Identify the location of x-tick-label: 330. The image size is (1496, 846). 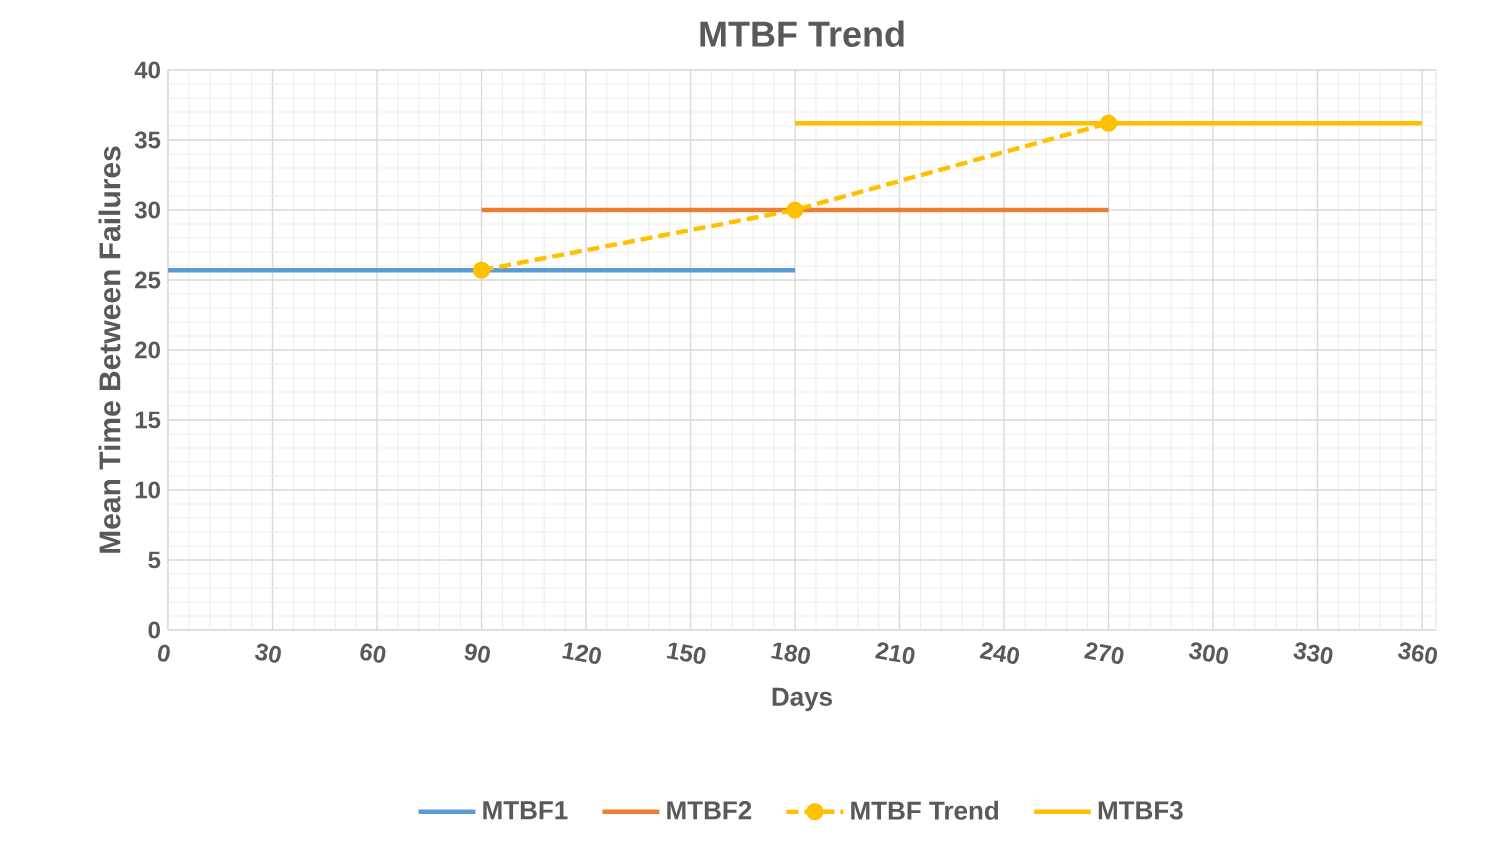
(1313, 653).